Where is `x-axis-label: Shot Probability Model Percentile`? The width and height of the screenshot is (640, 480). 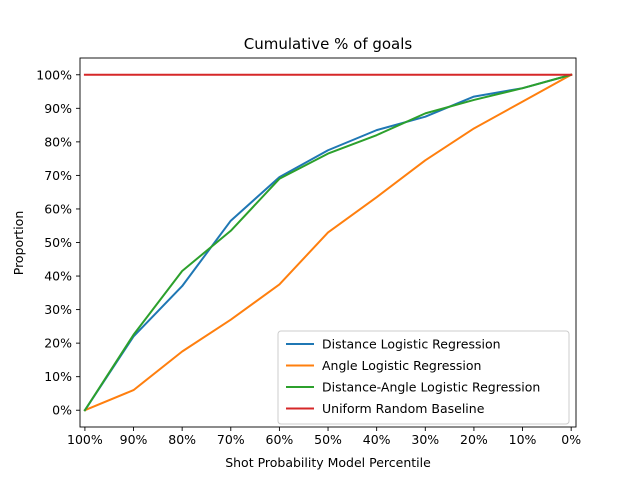 x-axis-label: Shot Probability Model Percentile is located at coordinates (328, 462).